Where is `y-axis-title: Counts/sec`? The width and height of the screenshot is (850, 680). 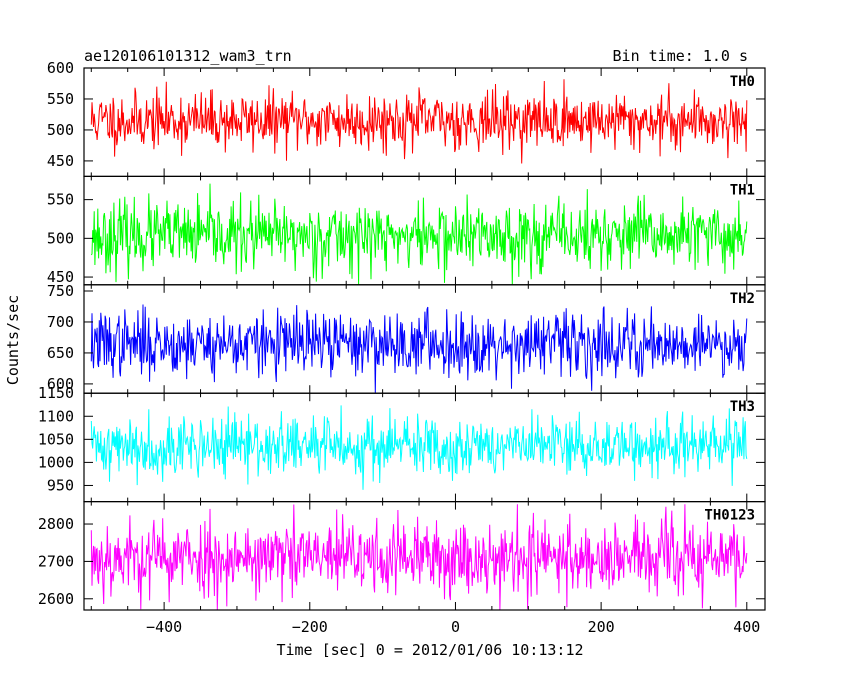 y-axis-title: Counts/sec is located at coordinates (13, 340).